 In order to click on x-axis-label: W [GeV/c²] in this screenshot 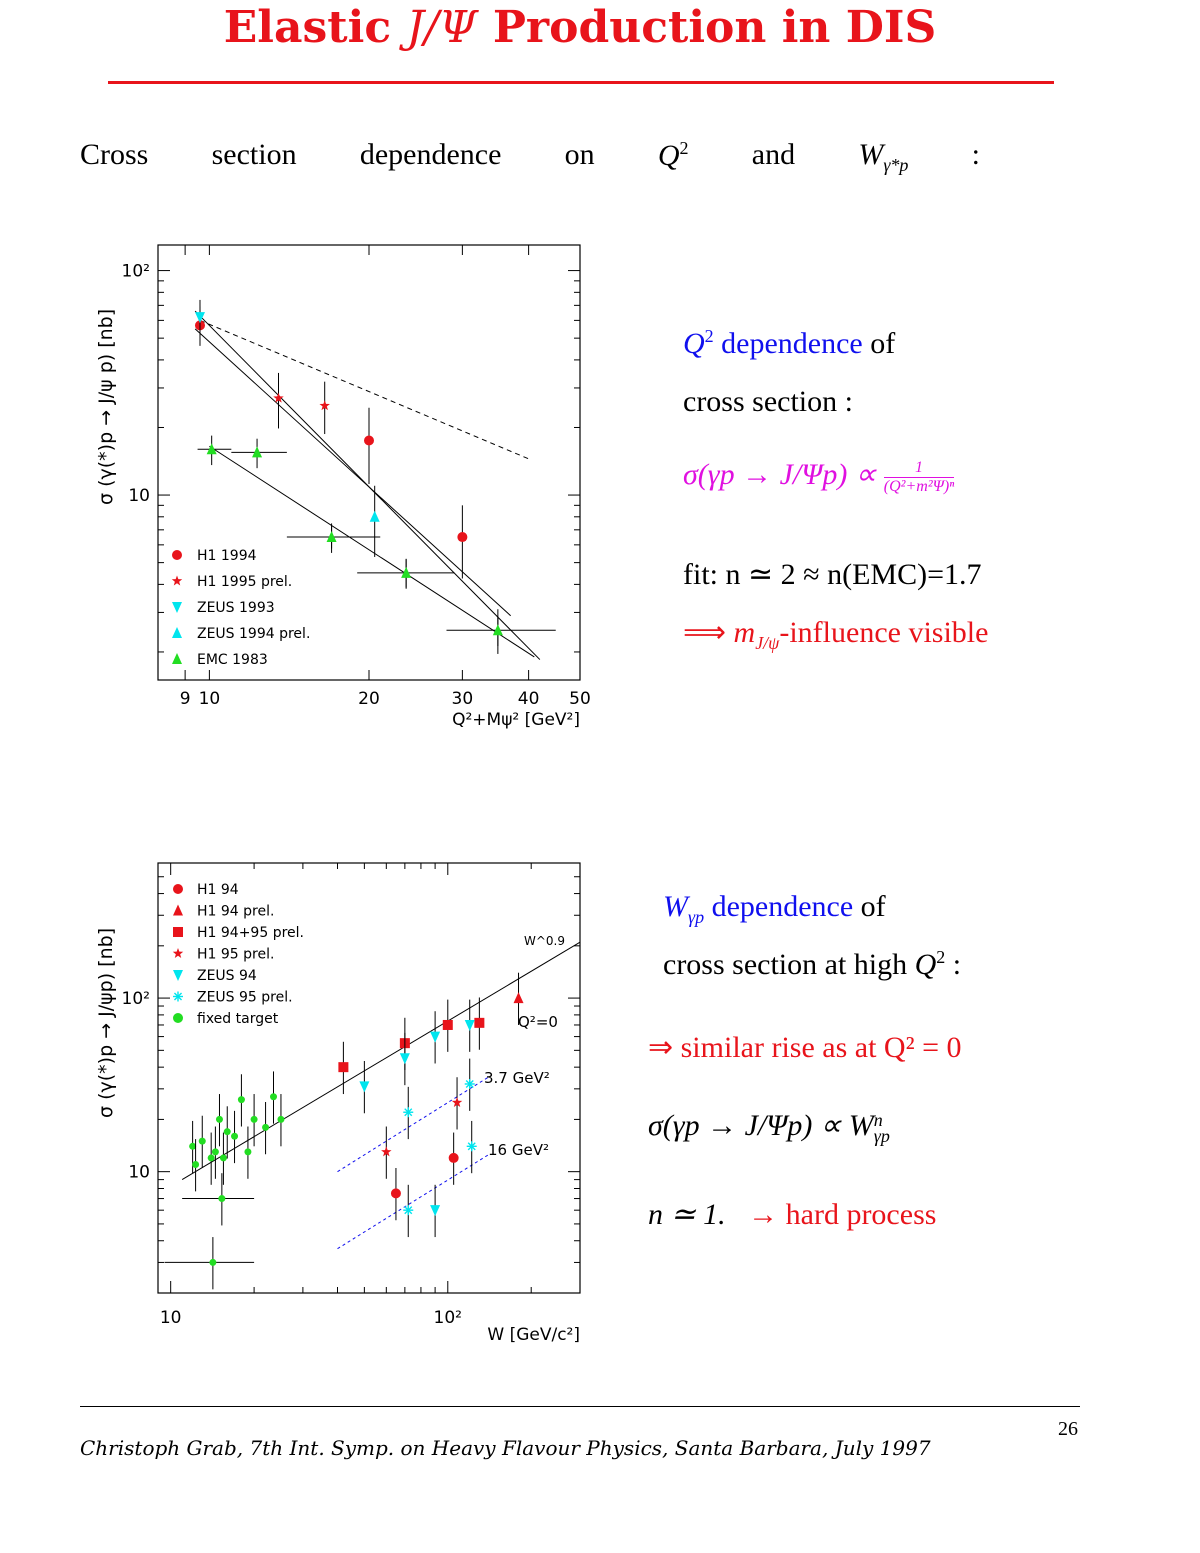, I will do `click(533, 1335)`.